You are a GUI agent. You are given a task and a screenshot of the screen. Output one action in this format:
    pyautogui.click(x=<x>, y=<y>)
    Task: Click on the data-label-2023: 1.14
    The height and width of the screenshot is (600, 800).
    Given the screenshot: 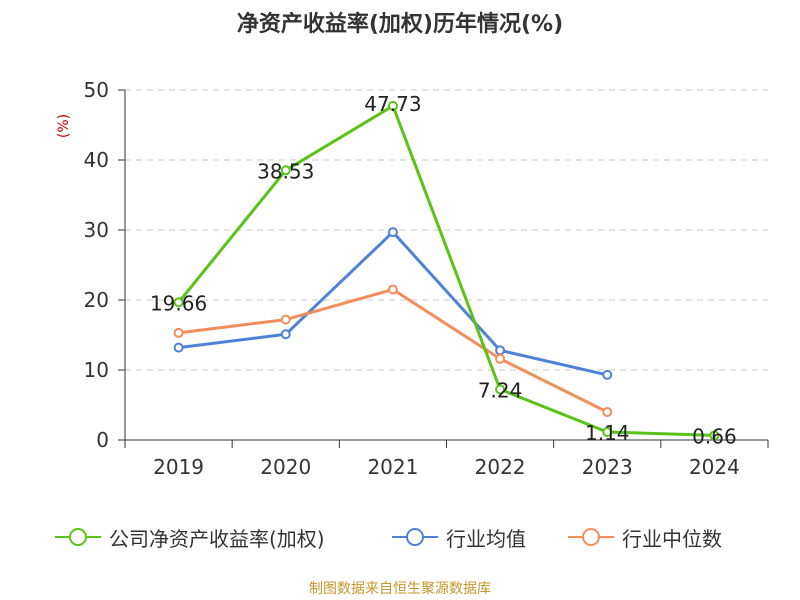 What is the action you would take?
    pyautogui.click(x=607, y=433)
    